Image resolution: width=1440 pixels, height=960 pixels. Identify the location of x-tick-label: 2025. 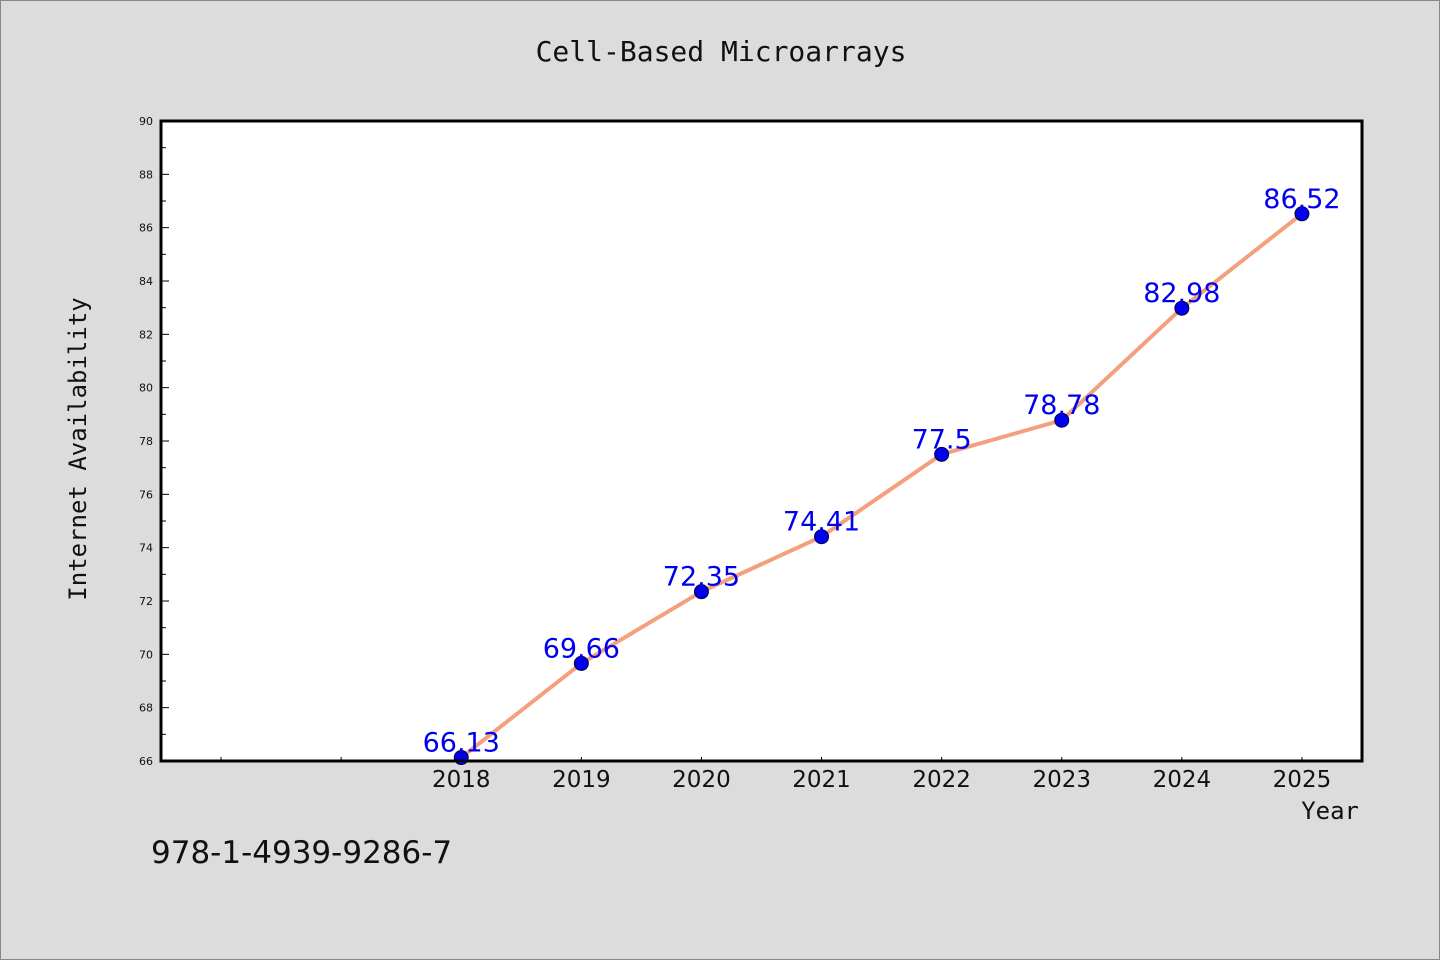
(1302, 780).